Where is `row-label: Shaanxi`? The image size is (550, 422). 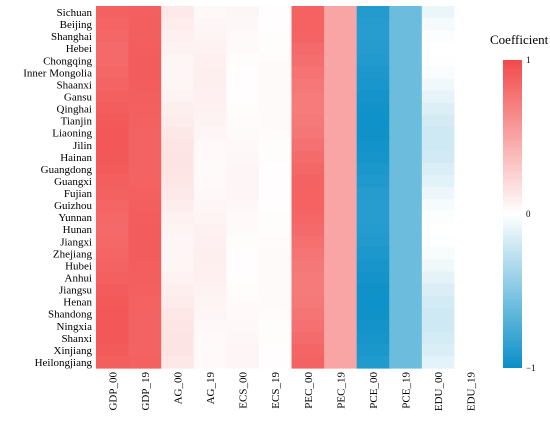
row-label: Shaanxi is located at coordinates (74, 85).